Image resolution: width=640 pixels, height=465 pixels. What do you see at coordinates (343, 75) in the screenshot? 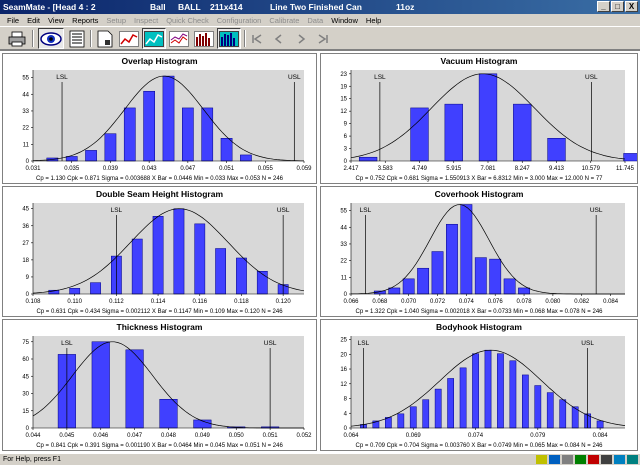
I see `y-tick-label: 23` at bounding box center [343, 75].